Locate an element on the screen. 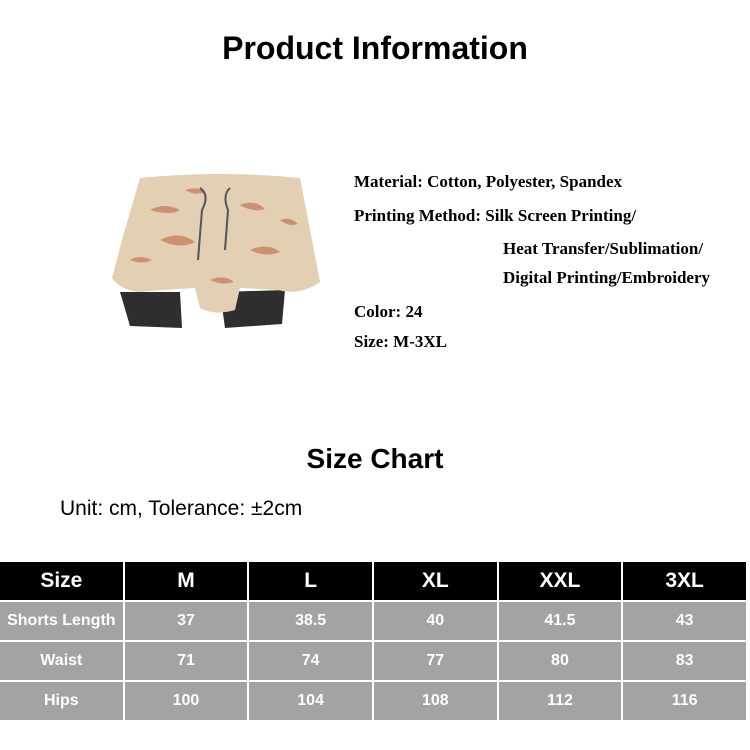 The height and width of the screenshot is (750, 750). printing-method-info: Printing Method: Silk Screen Printing/ is located at coordinates (495, 215).